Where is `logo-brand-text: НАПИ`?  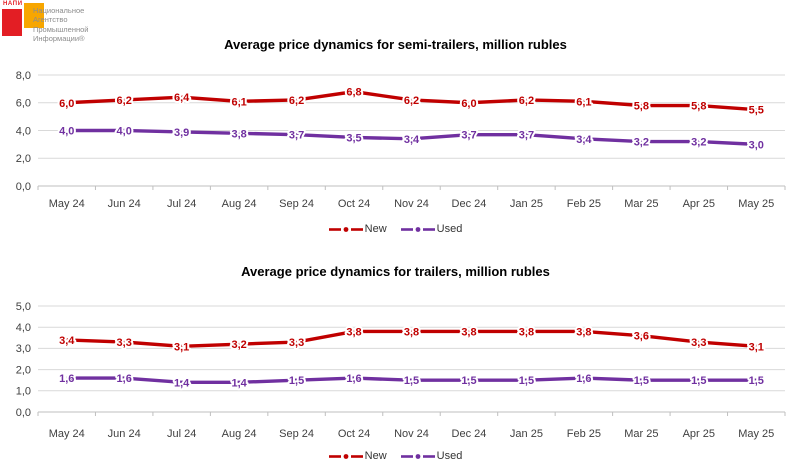
logo-brand-text: НАПИ is located at coordinates (13, 4).